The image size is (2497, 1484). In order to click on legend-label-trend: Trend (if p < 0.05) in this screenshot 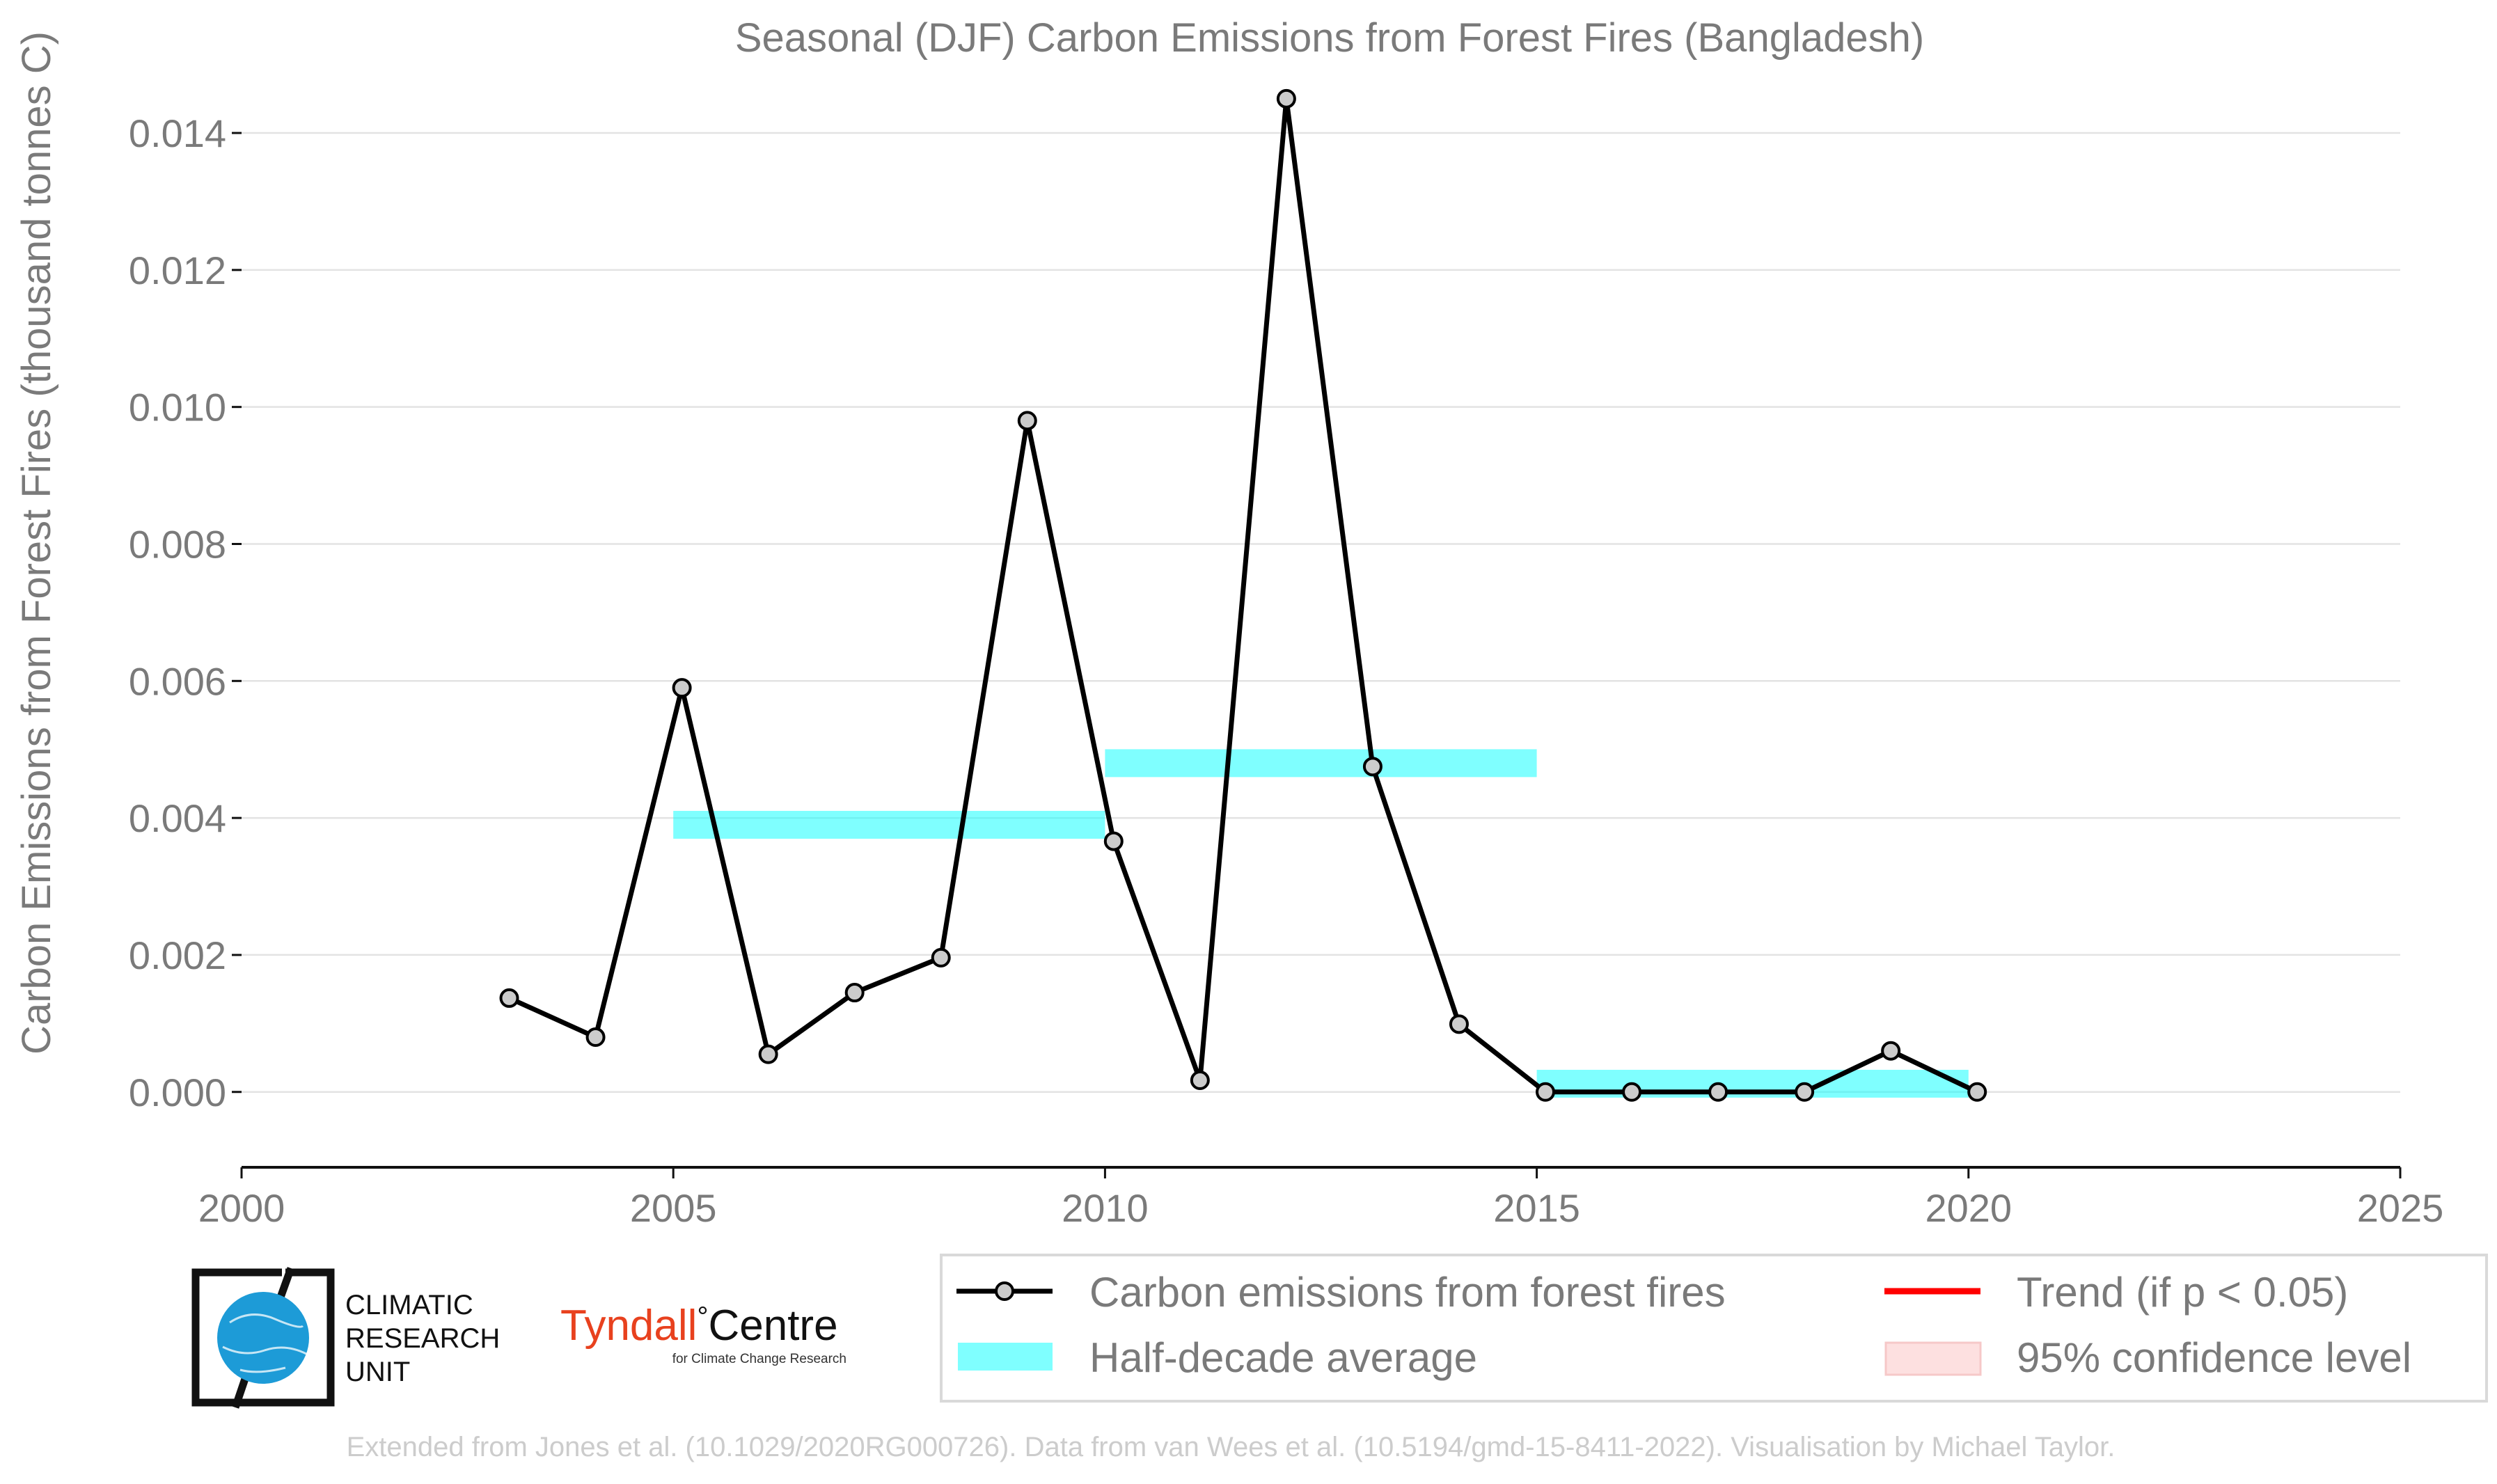, I will do `click(2182, 1292)`.